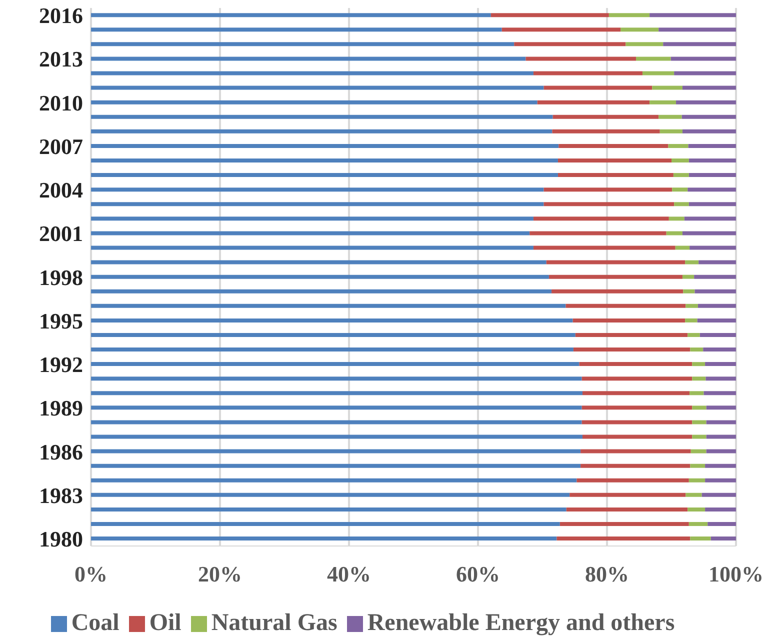  I want to click on y-tick-label: 2001, so click(61, 233).